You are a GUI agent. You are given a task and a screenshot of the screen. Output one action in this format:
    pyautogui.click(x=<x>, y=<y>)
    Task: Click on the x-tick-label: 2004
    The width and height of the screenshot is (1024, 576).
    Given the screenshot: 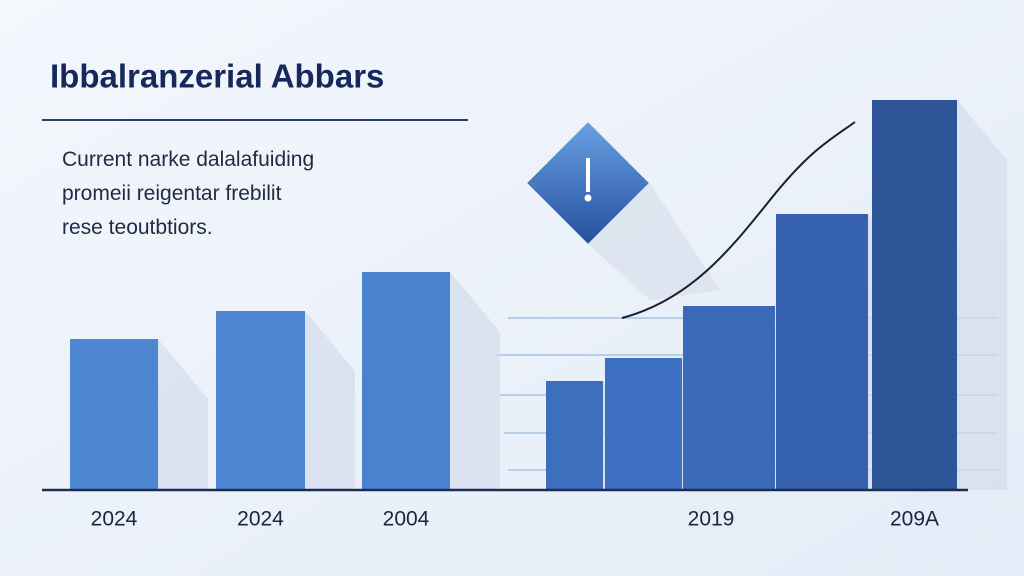 What is the action you would take?
    pyautogui.click(x=406, y=519)
    